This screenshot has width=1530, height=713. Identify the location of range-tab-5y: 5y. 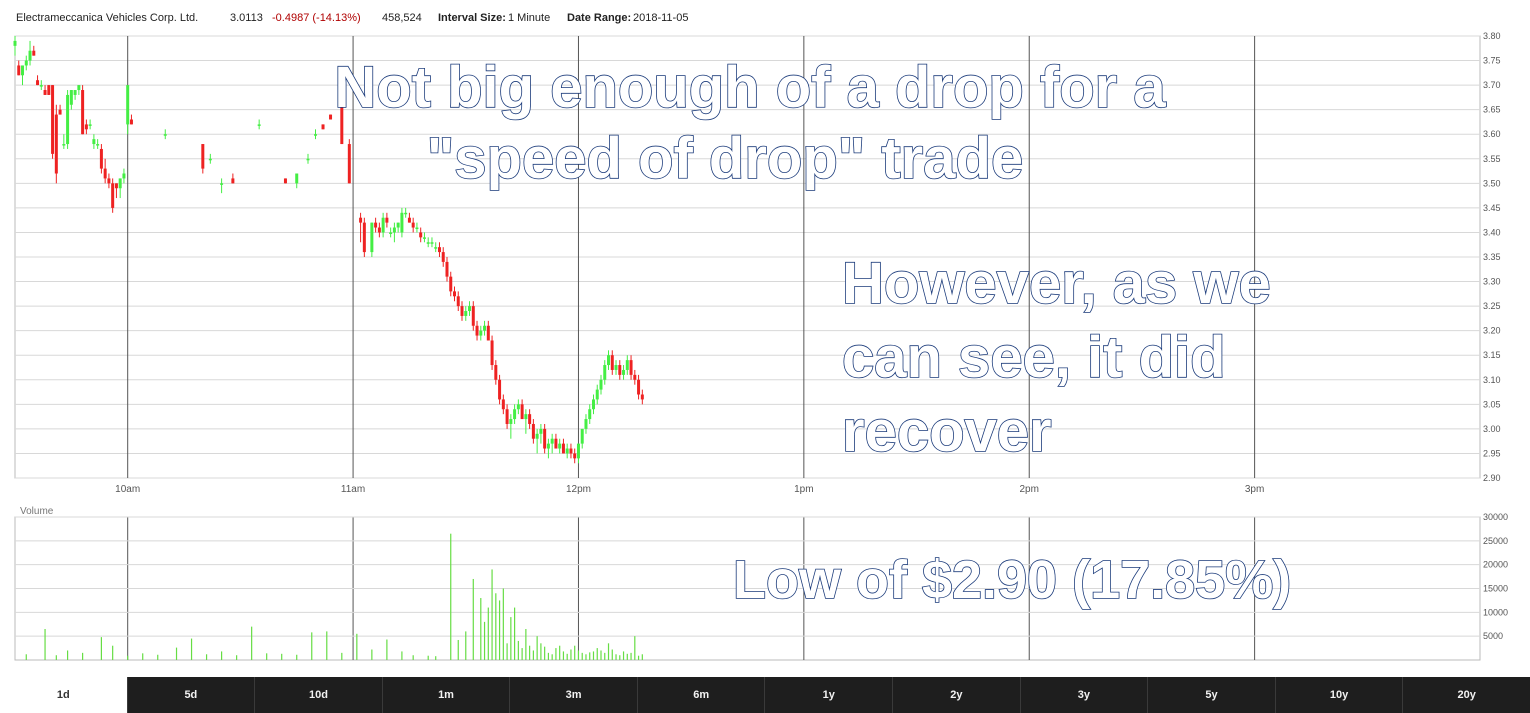
(1211, 695).